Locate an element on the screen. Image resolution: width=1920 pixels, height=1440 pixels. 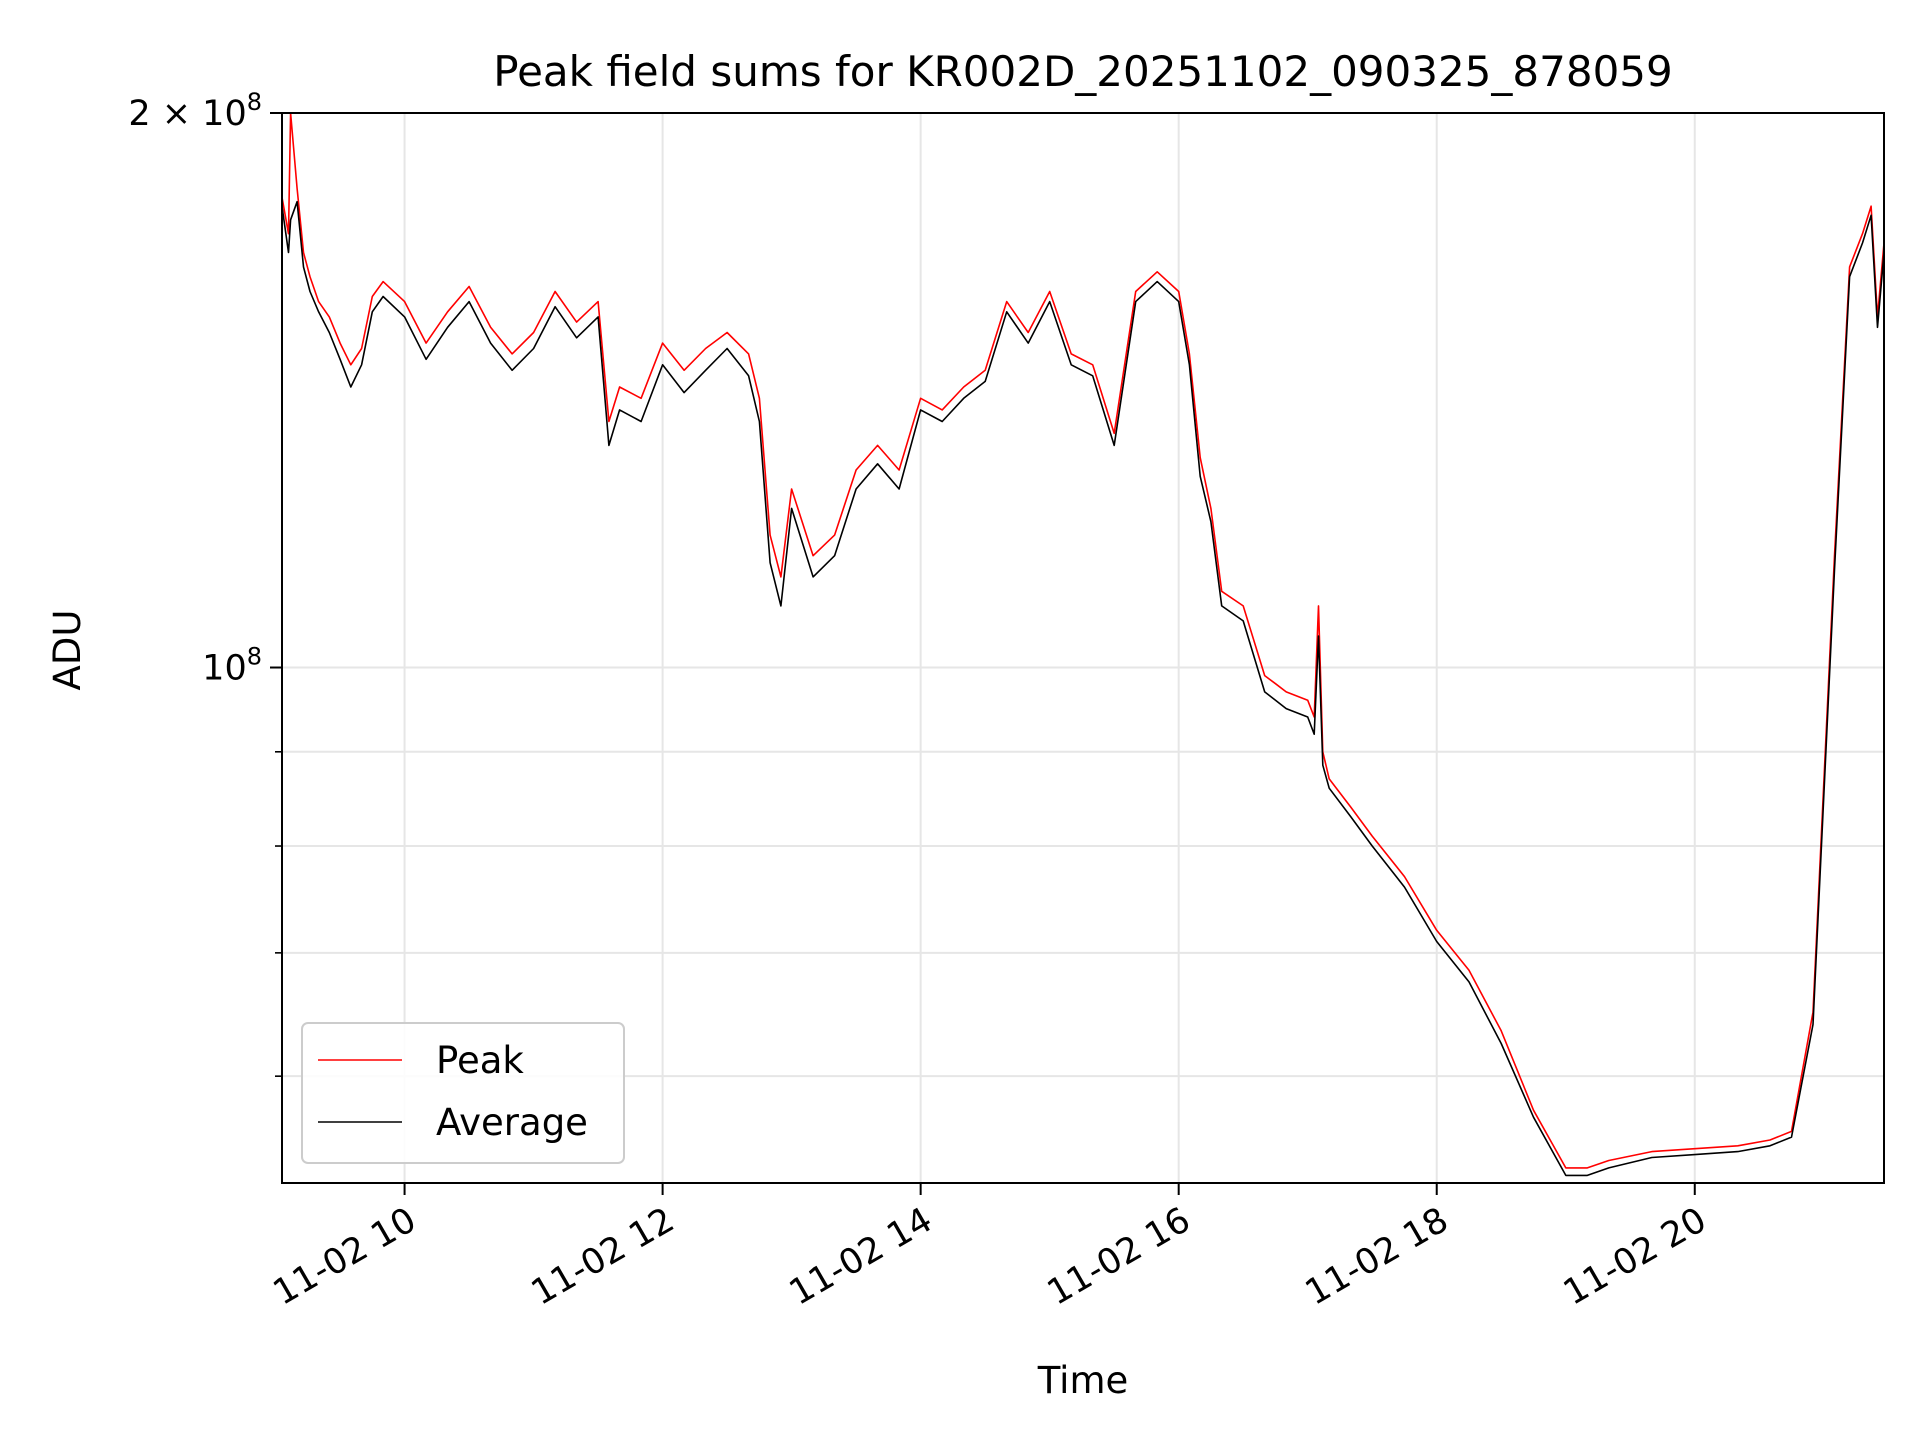
legend-label-average: Average is located at coordinates (512, 1122).